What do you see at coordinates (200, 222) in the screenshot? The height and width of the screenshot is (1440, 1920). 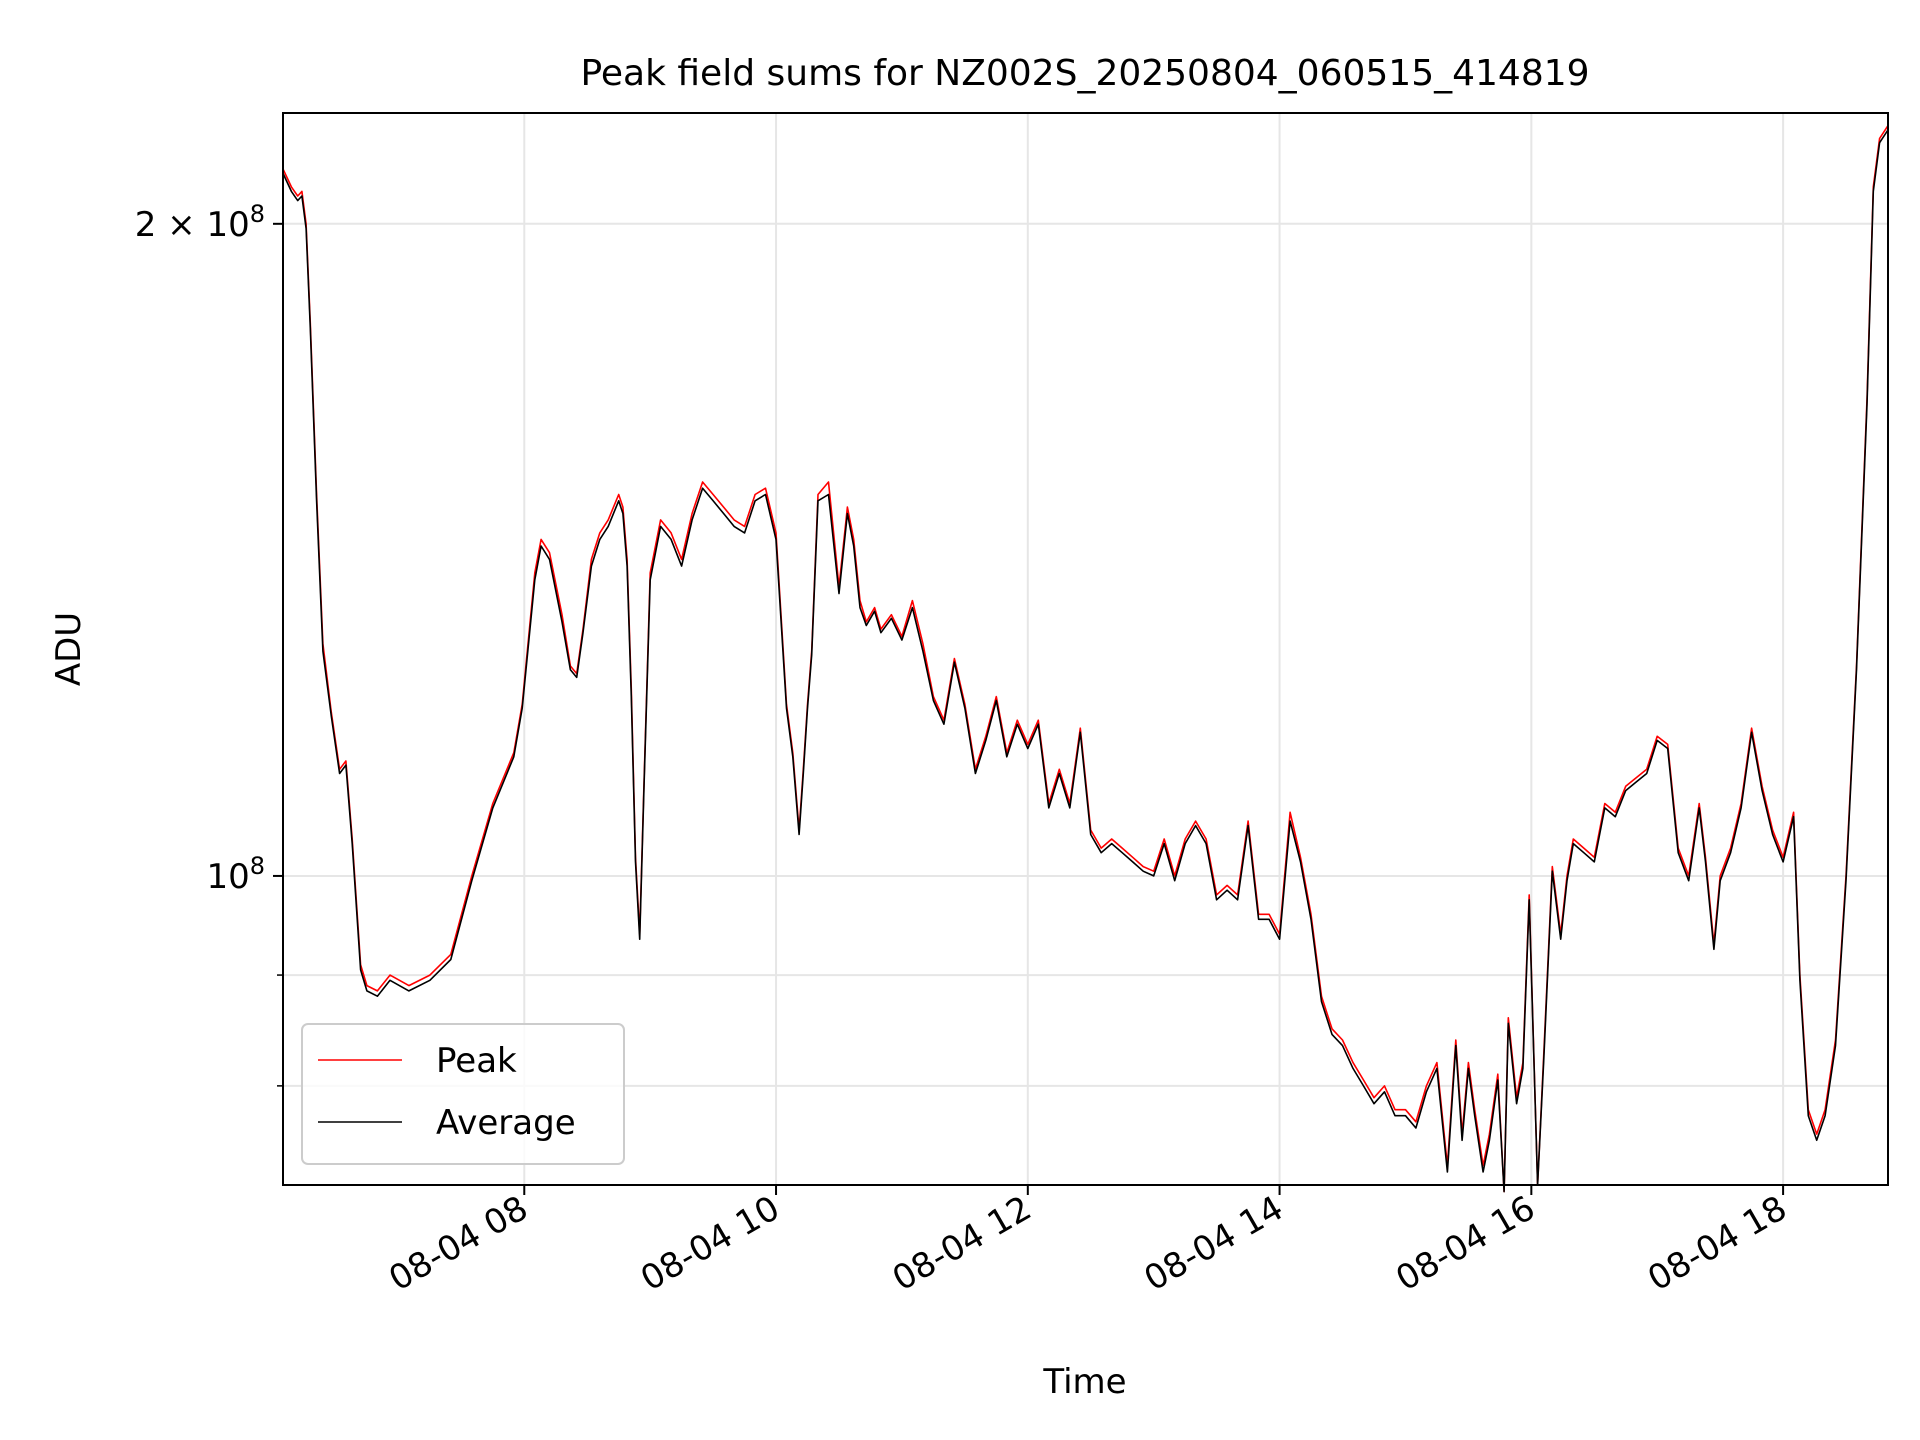 I see `y-tick-label: 2 × 108` at bounding box center [200, 222].